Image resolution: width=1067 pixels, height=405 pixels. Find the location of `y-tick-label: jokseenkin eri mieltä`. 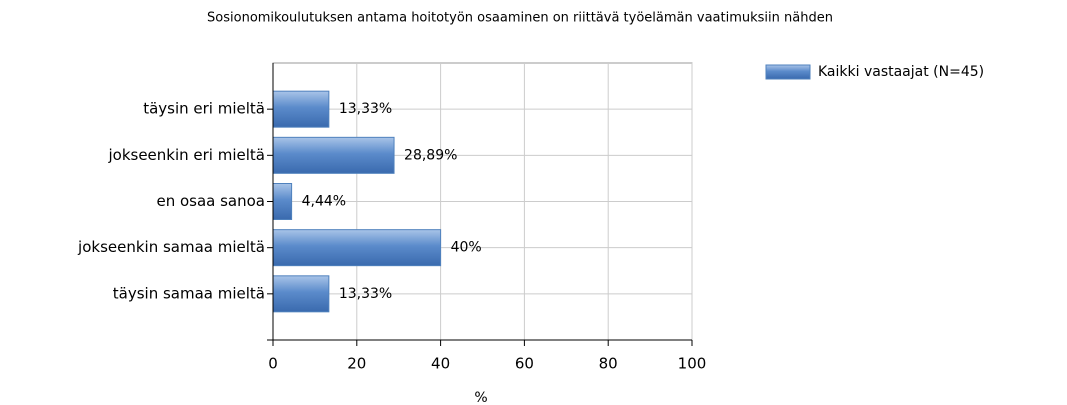

y-tick-label: jokseenkin eri mieltä is located at coordinates (186, 155).